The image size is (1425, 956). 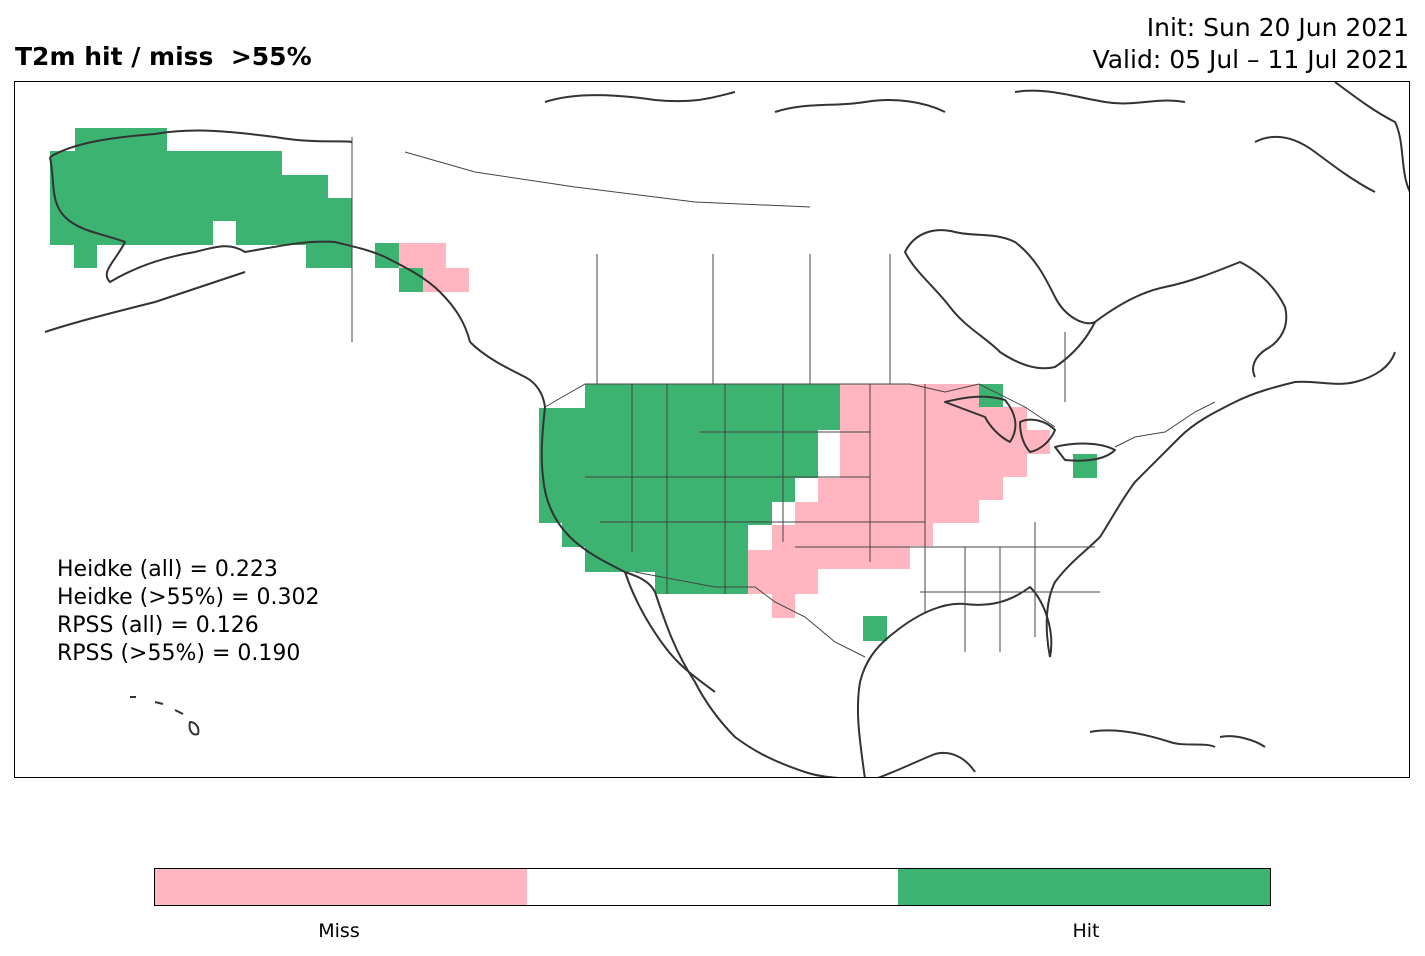 I want to click on hit-cell-michigan, so click(x=991, y=395).